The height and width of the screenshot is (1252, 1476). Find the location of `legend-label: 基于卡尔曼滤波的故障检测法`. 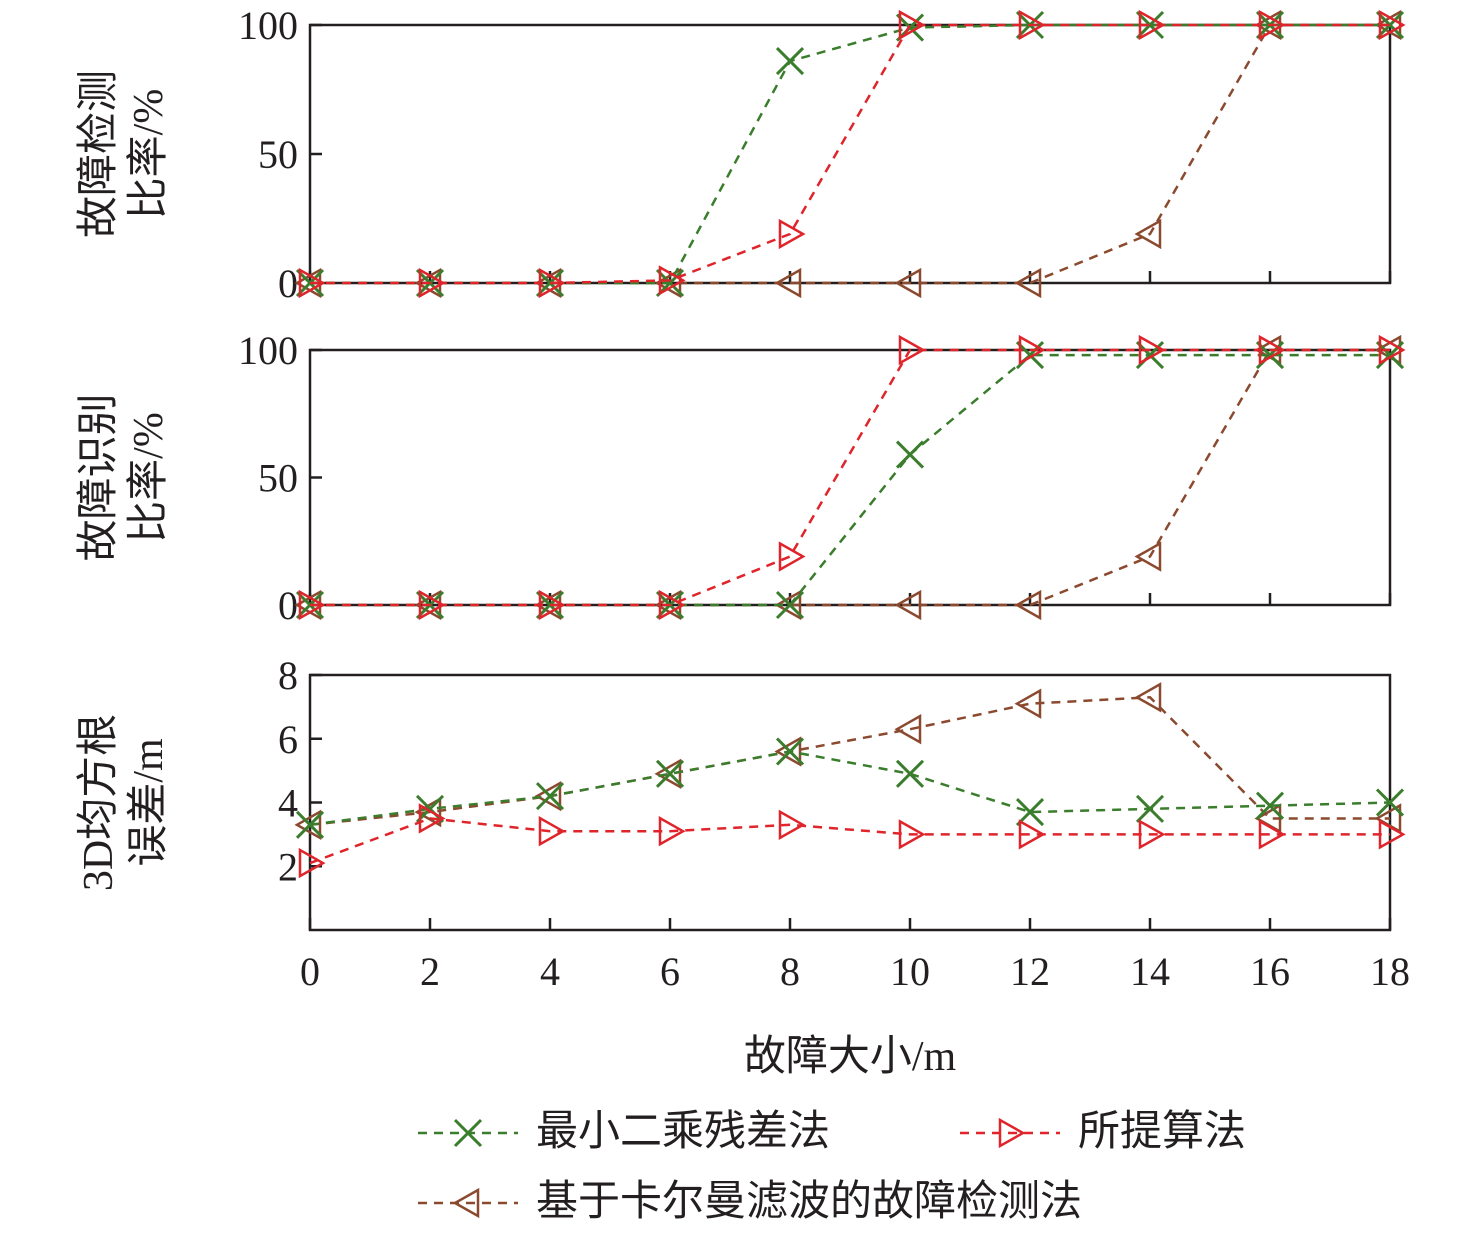

legend-label: 基于卡尔曼滤波的故障检测法 is located at coordinates (809, 1201).